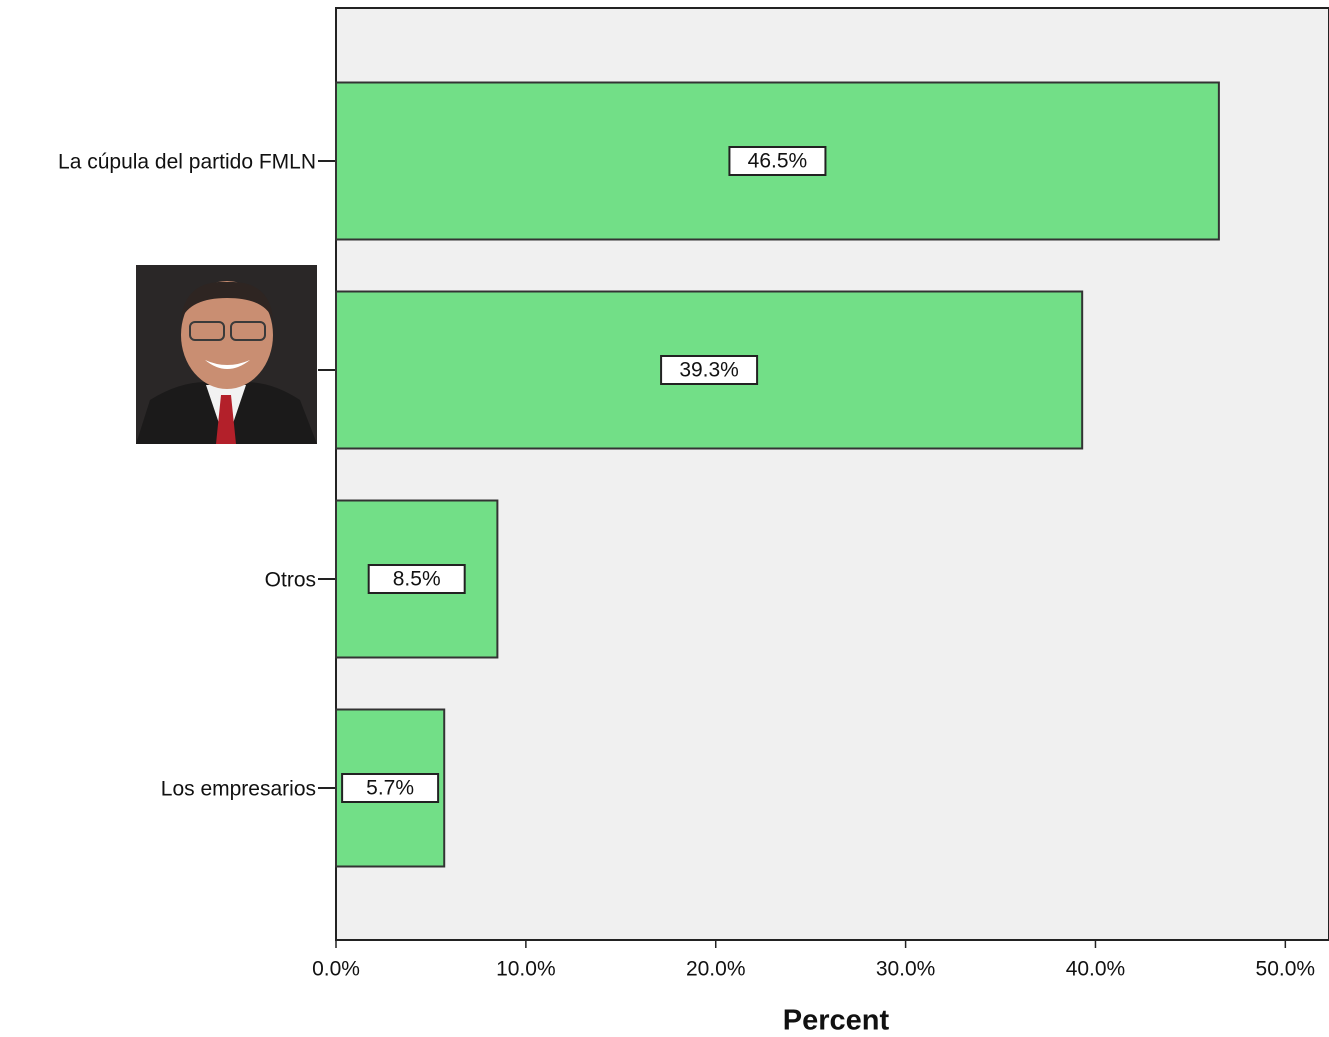 The width and height of the screenshot is (1329, 1037). I want to click on x-tick-label: 20.0%, so click(716, 969).